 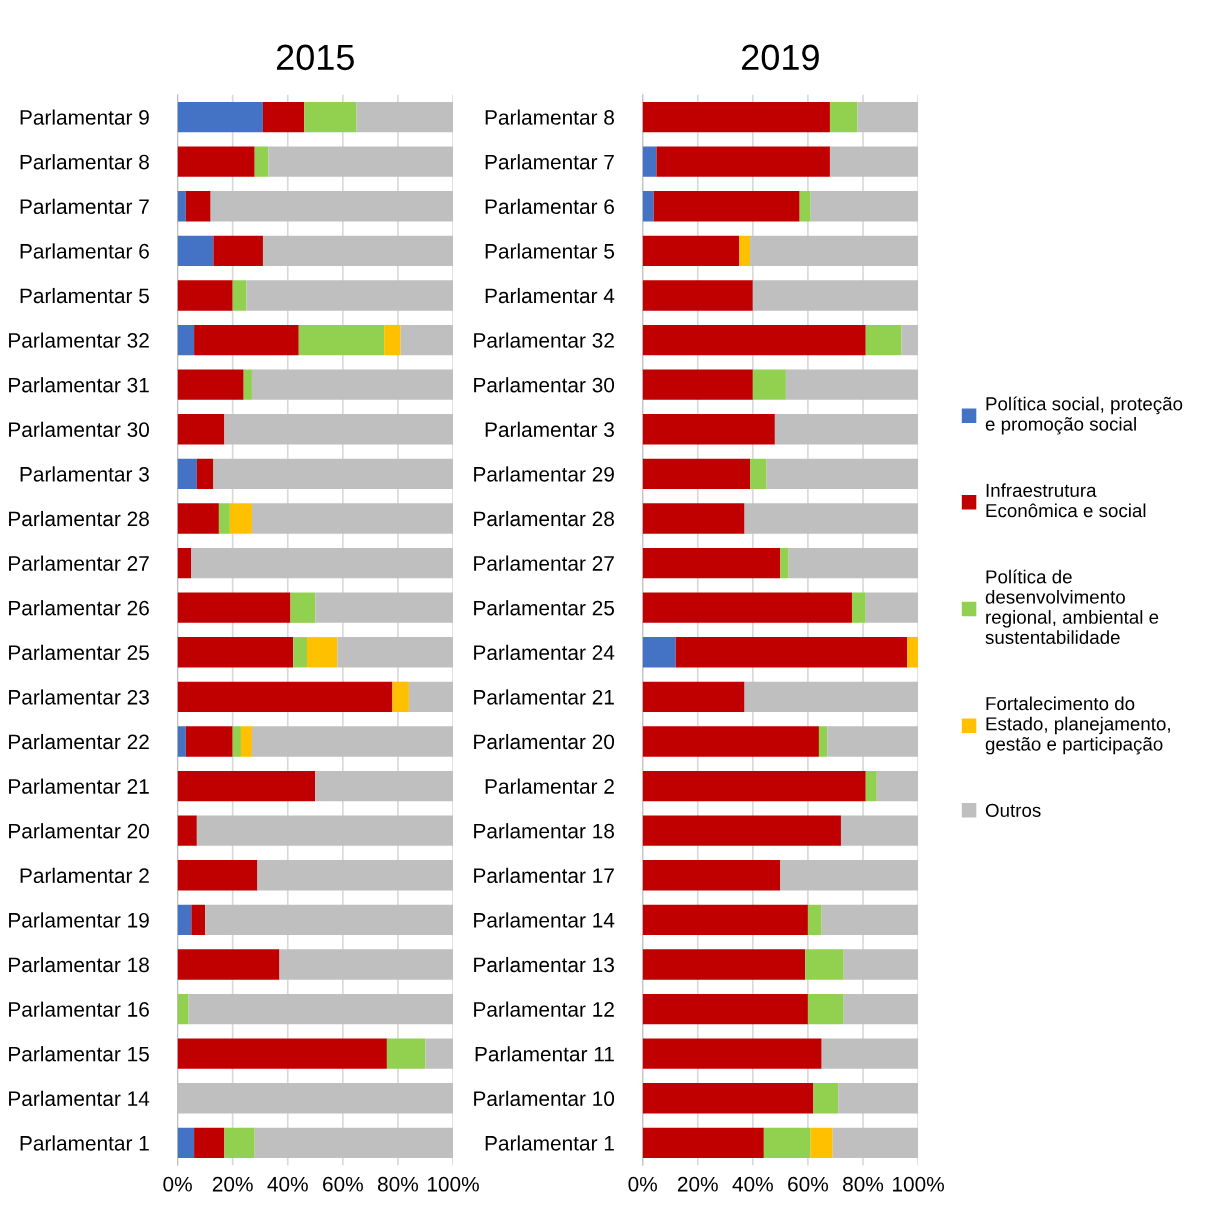 What do you see at coordinates (79, 786) in the screenshot?
I see `y-tick-label: Parlamentar 21` at bounding box center [79, 786].